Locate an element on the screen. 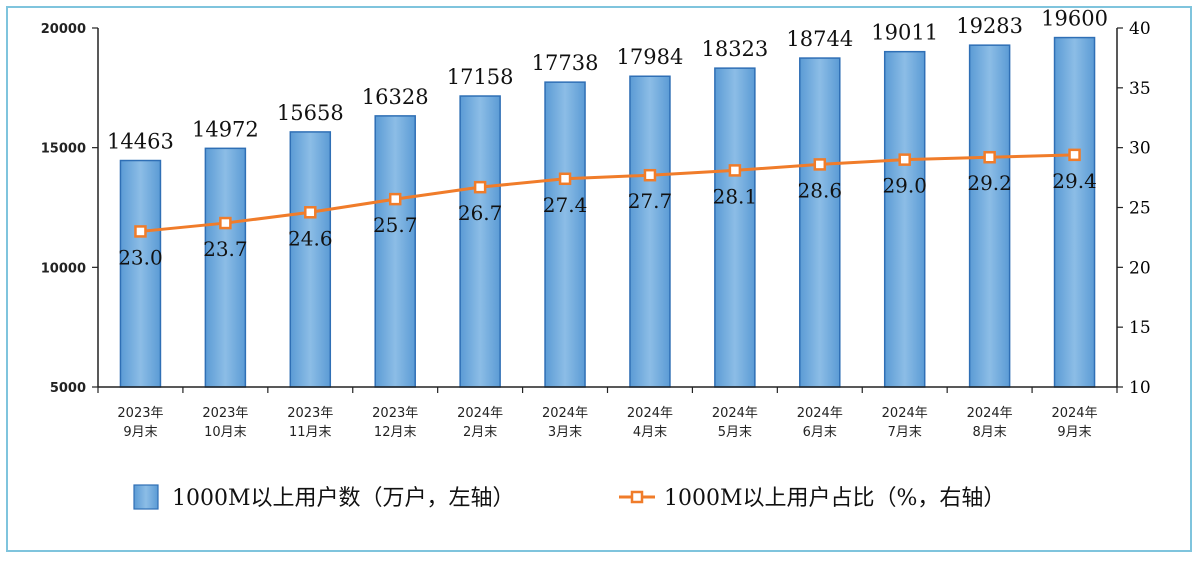 The width and height of the screenshot is (1200, 562). x-tick-label: 2023年 12月末 is located at coordinates (395, 423).